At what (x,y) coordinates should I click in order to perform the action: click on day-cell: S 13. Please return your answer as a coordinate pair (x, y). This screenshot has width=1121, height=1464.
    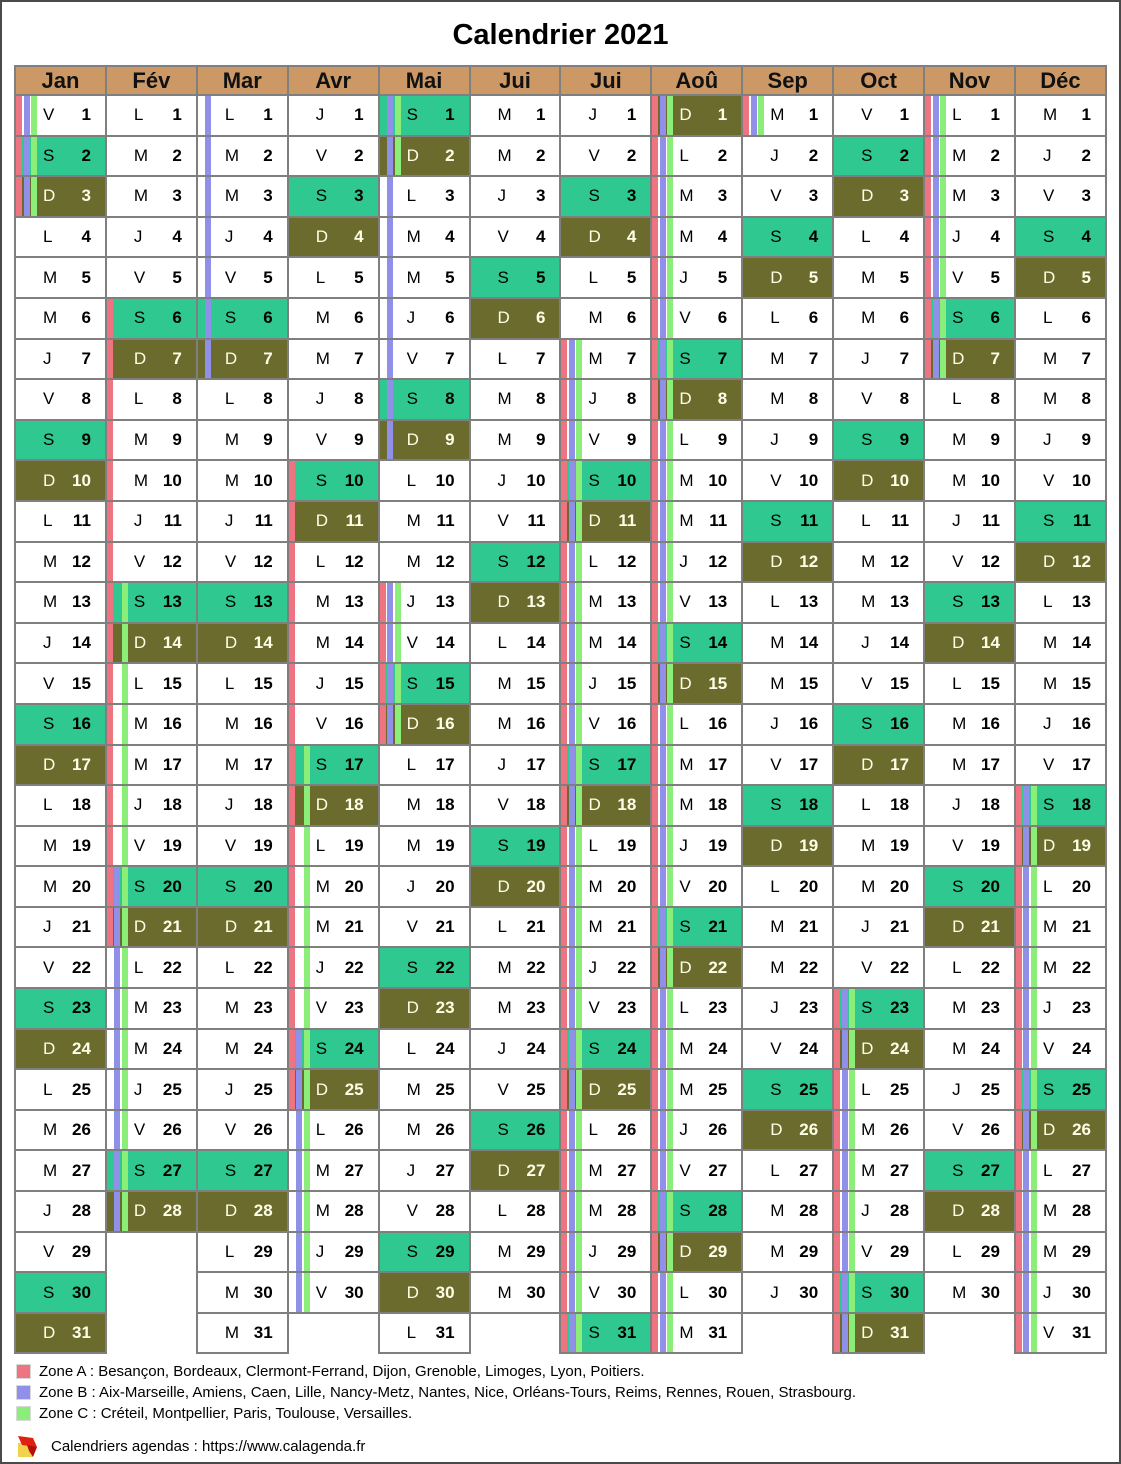
    Looking at the image, I should click on (151, 602).